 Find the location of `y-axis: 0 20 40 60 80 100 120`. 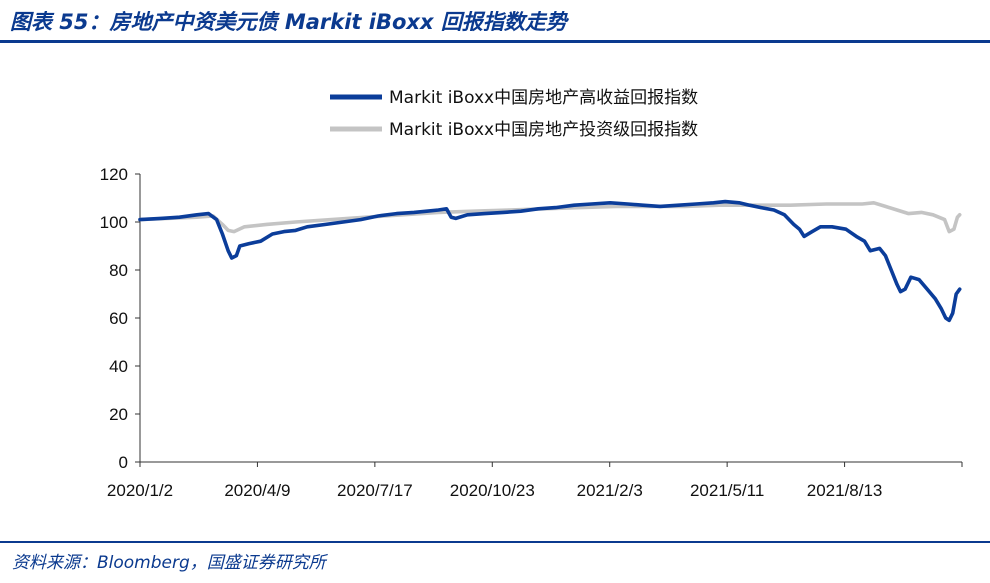

y-axis: 0 20 40 60 80 100 120 is located at coordinates (120, 318).